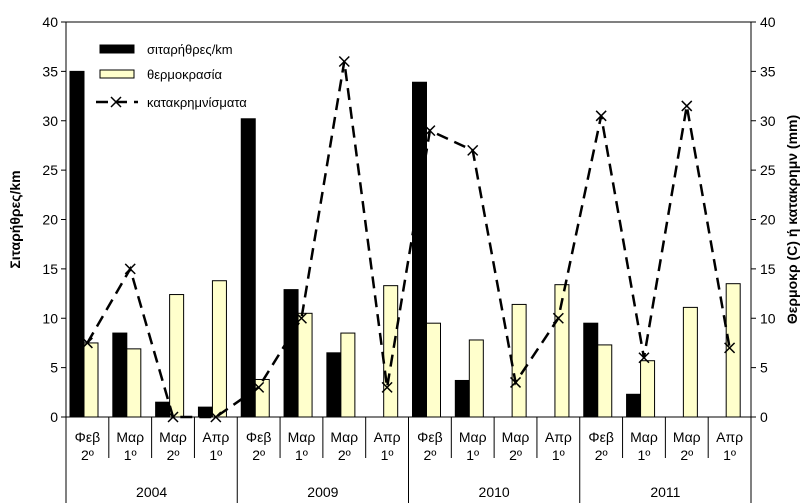  What do you see at coordinates (768, 71) in the screenshot?
I see `y2-tick-label: 35` at bounding box center [768, 71].